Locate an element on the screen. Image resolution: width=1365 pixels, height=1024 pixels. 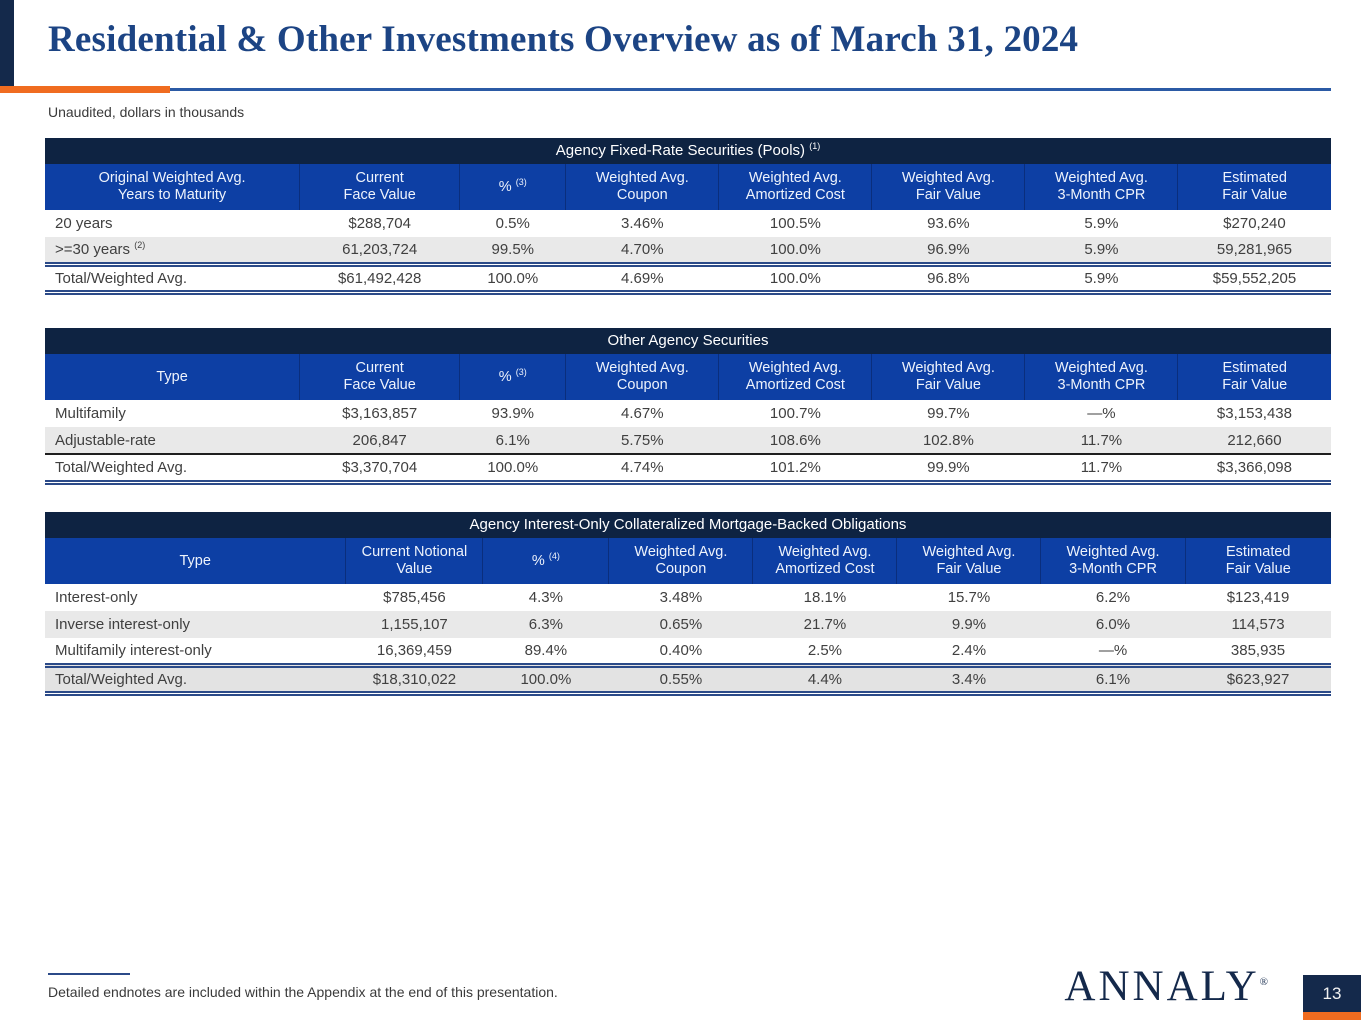
table-title: Other Agency Securities is located at coordinates (688, 341).